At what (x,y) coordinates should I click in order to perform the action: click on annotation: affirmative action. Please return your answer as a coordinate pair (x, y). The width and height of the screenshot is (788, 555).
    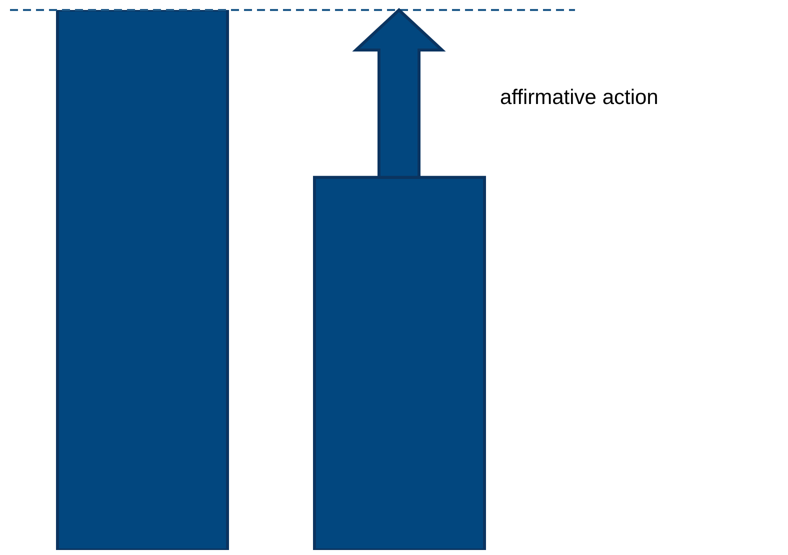
    Looking at the image, I should click on (579, 98).